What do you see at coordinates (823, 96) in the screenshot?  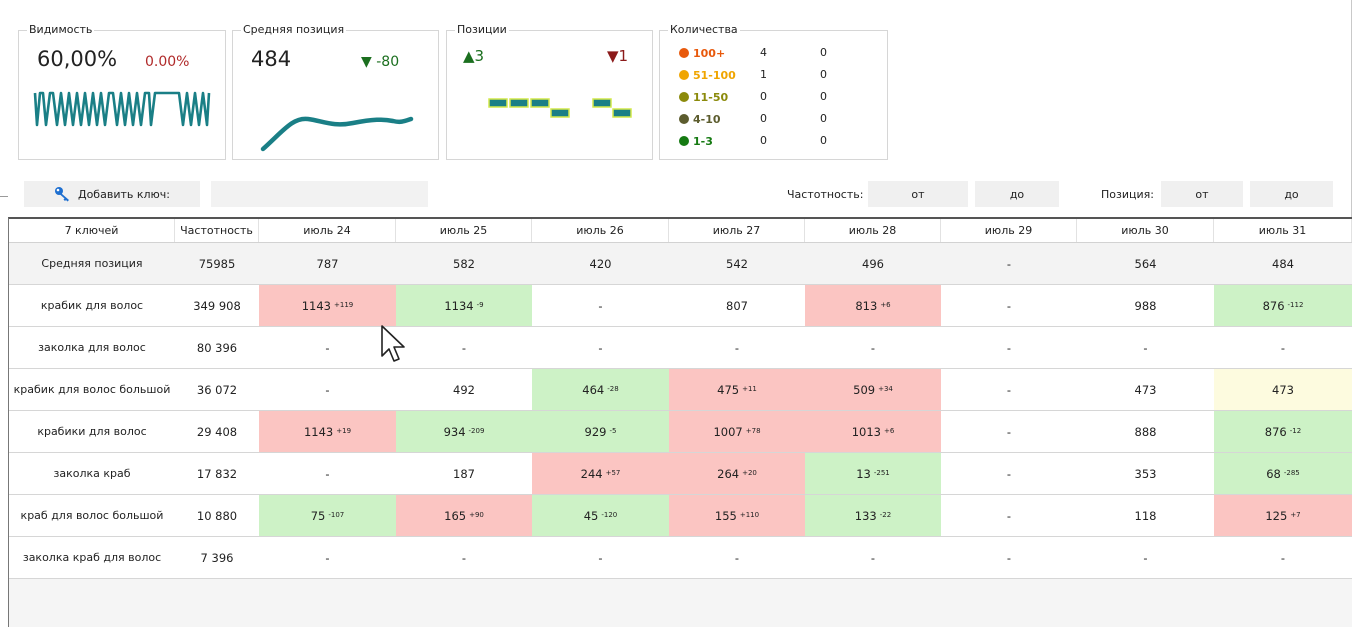 I see `counts-row-value: 0` at bounding box center [823, 96].